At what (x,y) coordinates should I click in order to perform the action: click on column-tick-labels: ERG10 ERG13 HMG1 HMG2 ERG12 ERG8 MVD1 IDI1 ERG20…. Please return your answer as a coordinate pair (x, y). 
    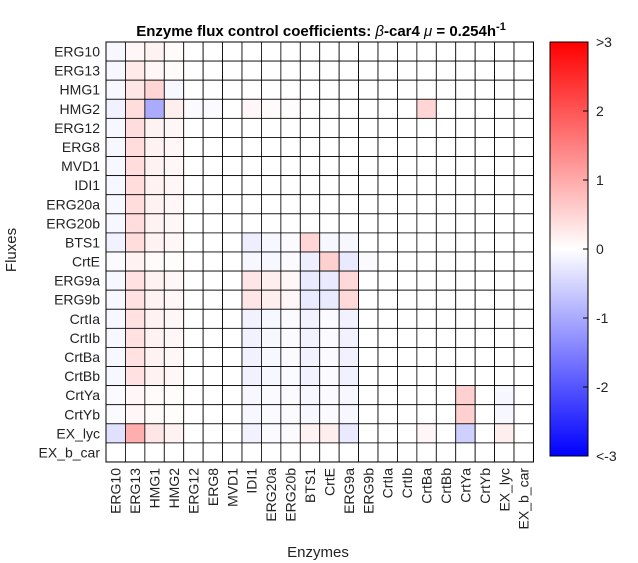
    Looking at the image, I should click on (320, 499).